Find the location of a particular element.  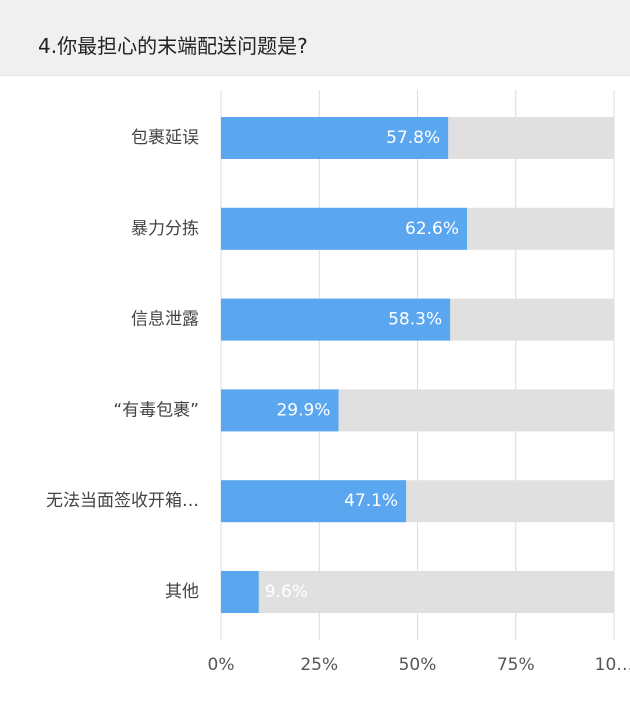

value-label: 62.6% is located at coordinates (432, 229).